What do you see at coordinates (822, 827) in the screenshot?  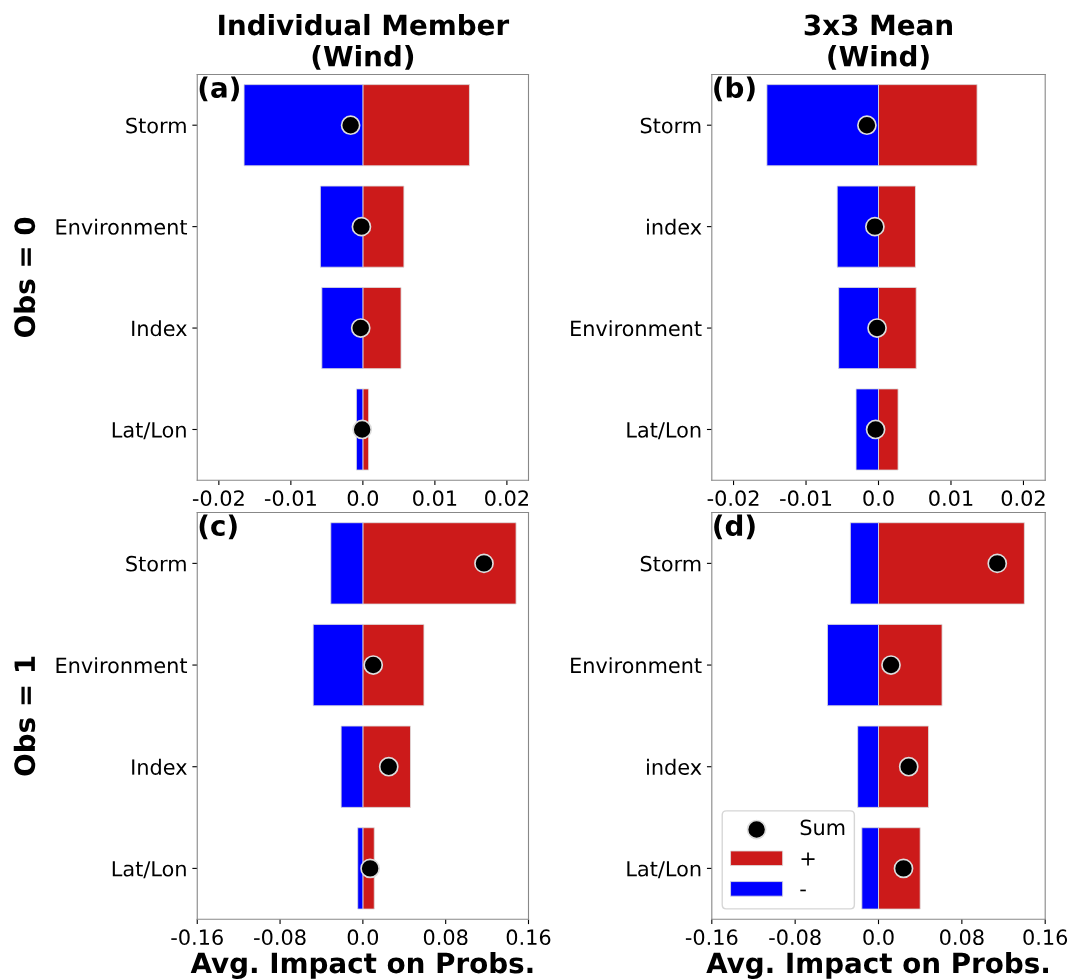 I see `legend-label: Sum` at bounding box center [822, 827].